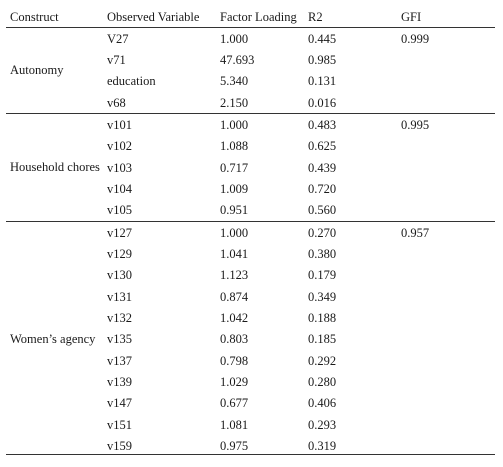 Image resolution: width=503 pixels, height=467 pixels. What do you see at coordinates (119, 339) in the screenshot?
I see `observed-variable-cell: v135` at bounding box center [119, 339].